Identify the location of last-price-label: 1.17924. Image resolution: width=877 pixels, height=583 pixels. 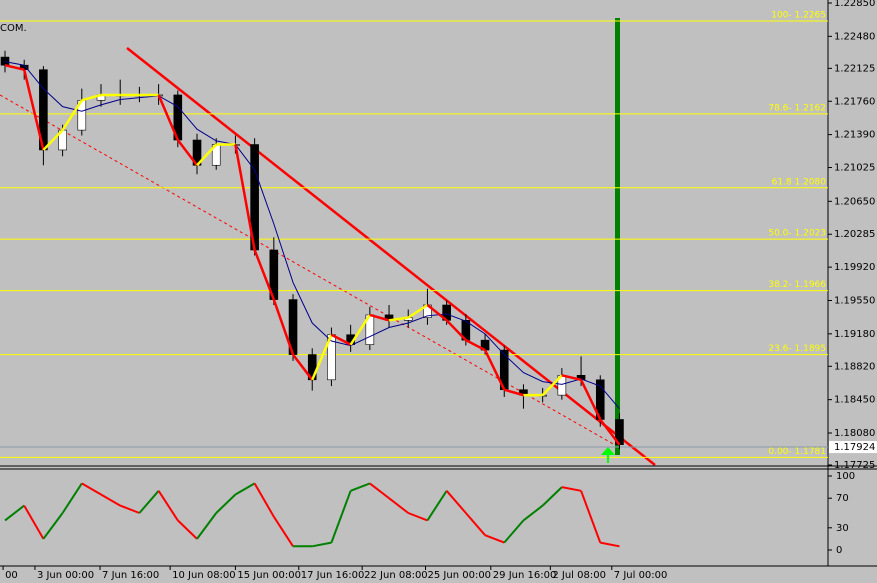
(854, 447).